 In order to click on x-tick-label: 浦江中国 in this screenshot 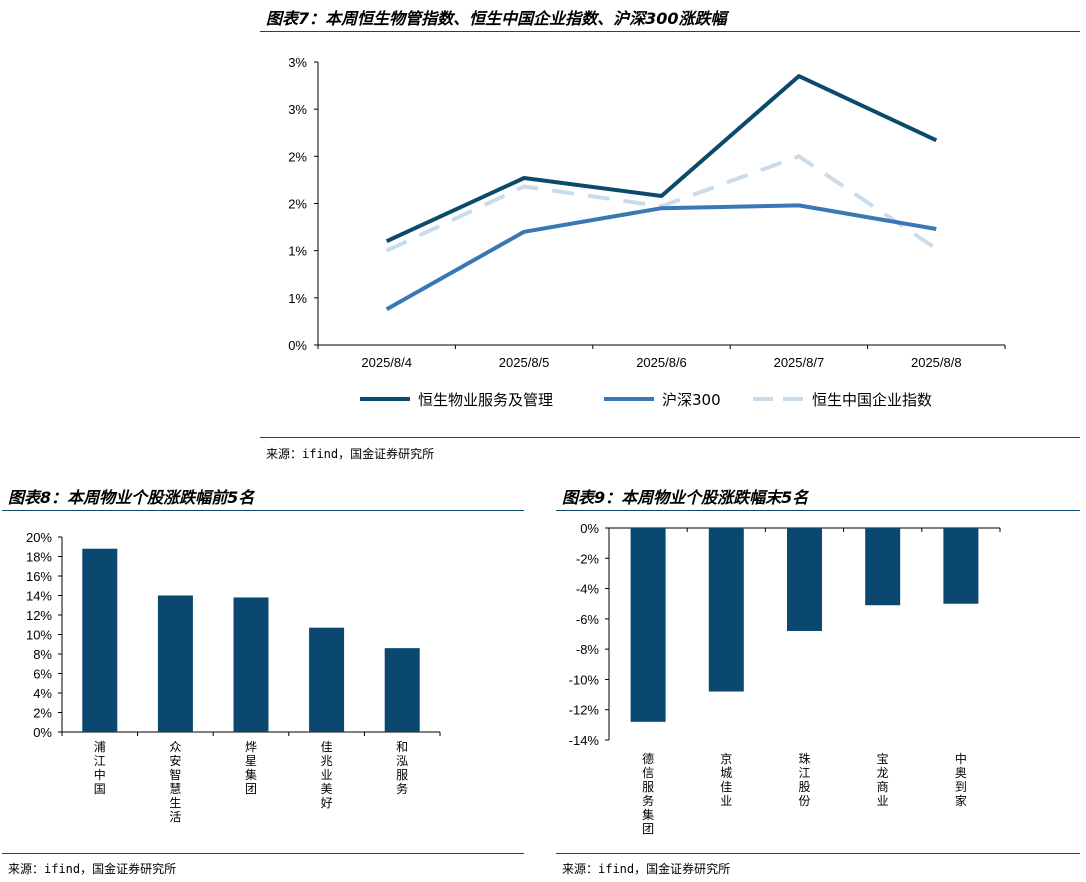, I will do `click(99, 768)`.